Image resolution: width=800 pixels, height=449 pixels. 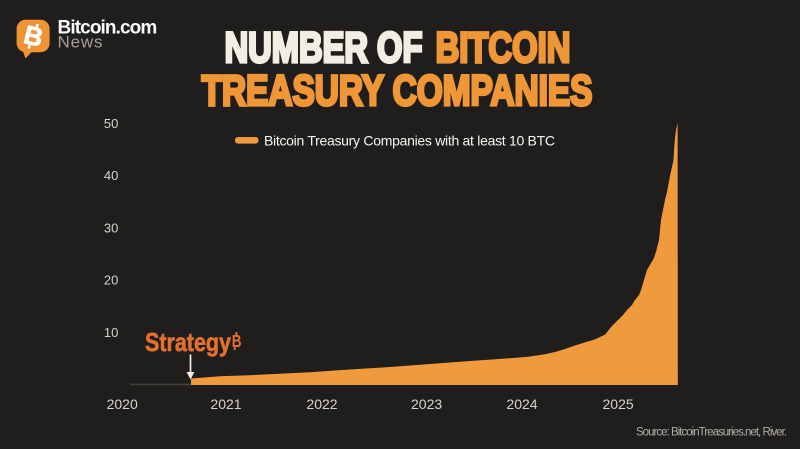 I want to click on svg-text:Source: BitcoinTreasuries.net,: Source: BitcoinTreasuries.net, River., so click(x=711, y=433).